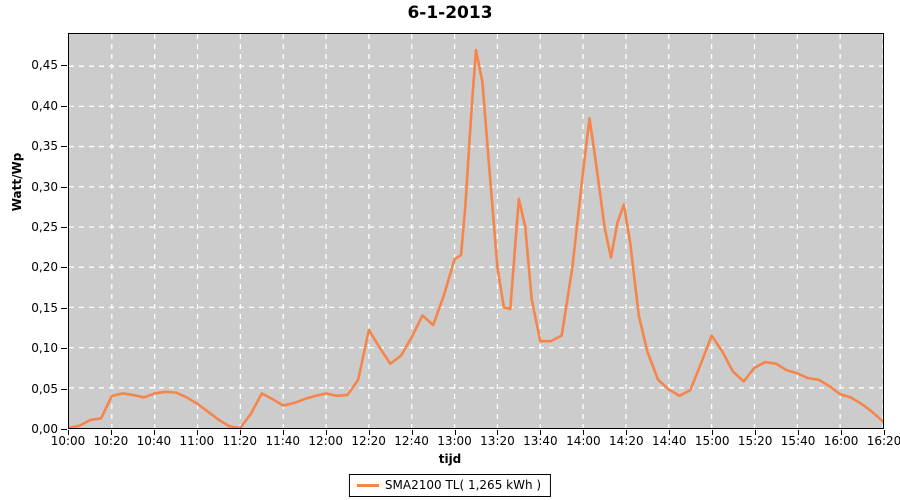 The height and width of the screenshot is (500, 900). I want to click on y-axis-tick-label: 0,35, so click(44, 146).